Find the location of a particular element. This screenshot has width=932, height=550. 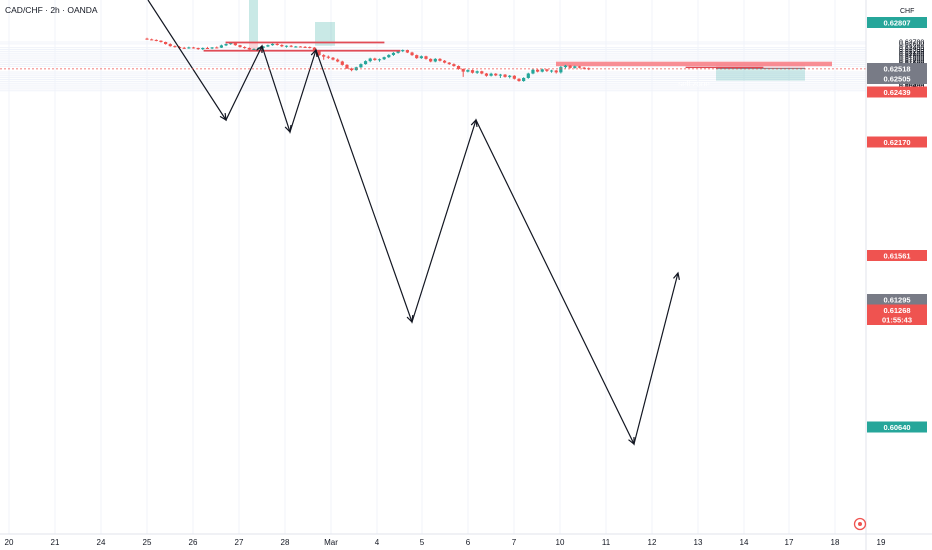

price-tag-label: 0.62439 is located at coordinates (896, 92).